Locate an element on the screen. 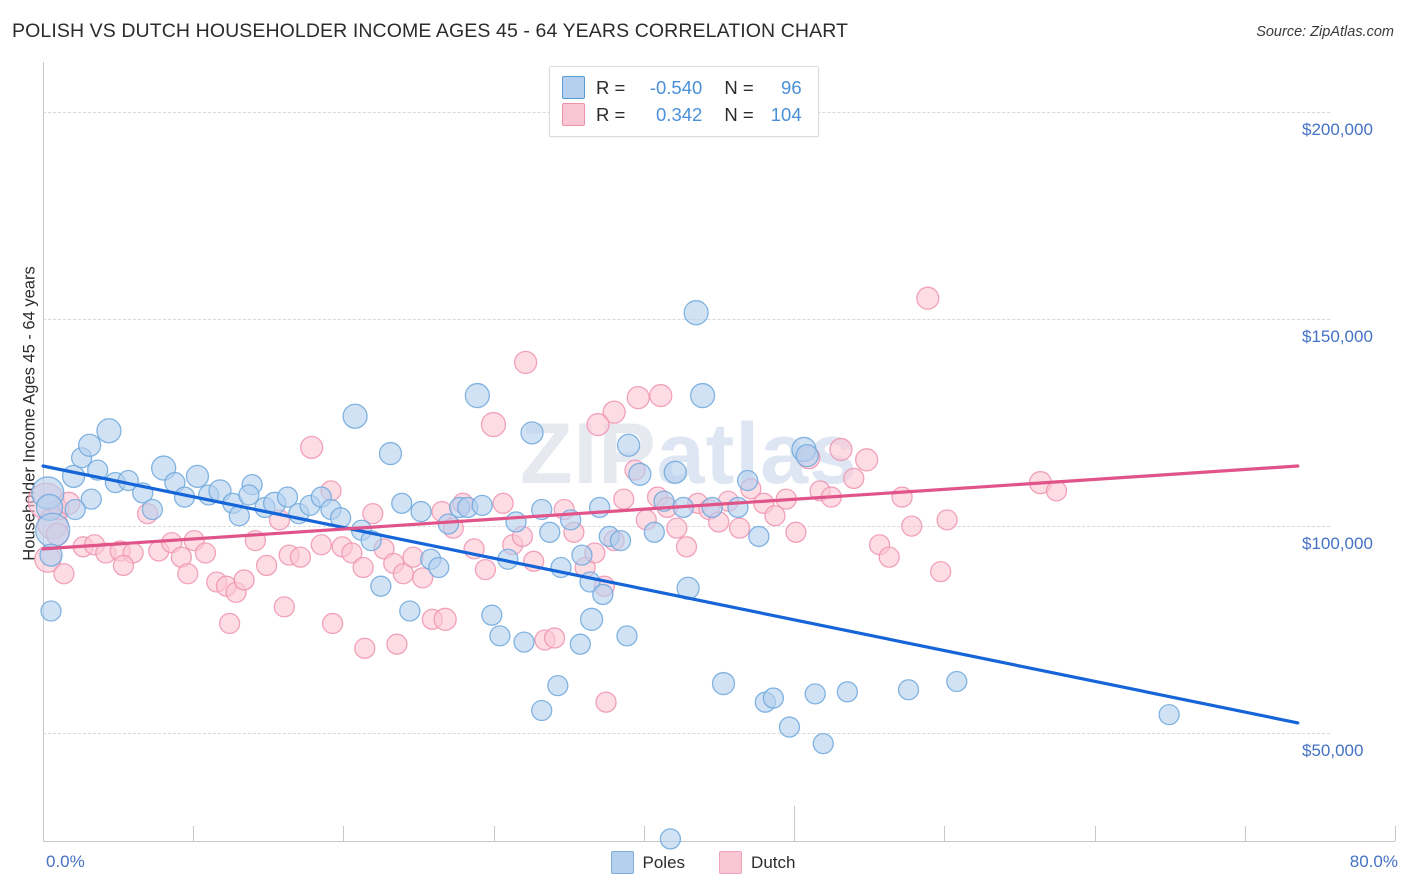 The width and height of the screenshot is (1406, 892). r-value-dutch: 0.342 is located at coordinates (679, 114).